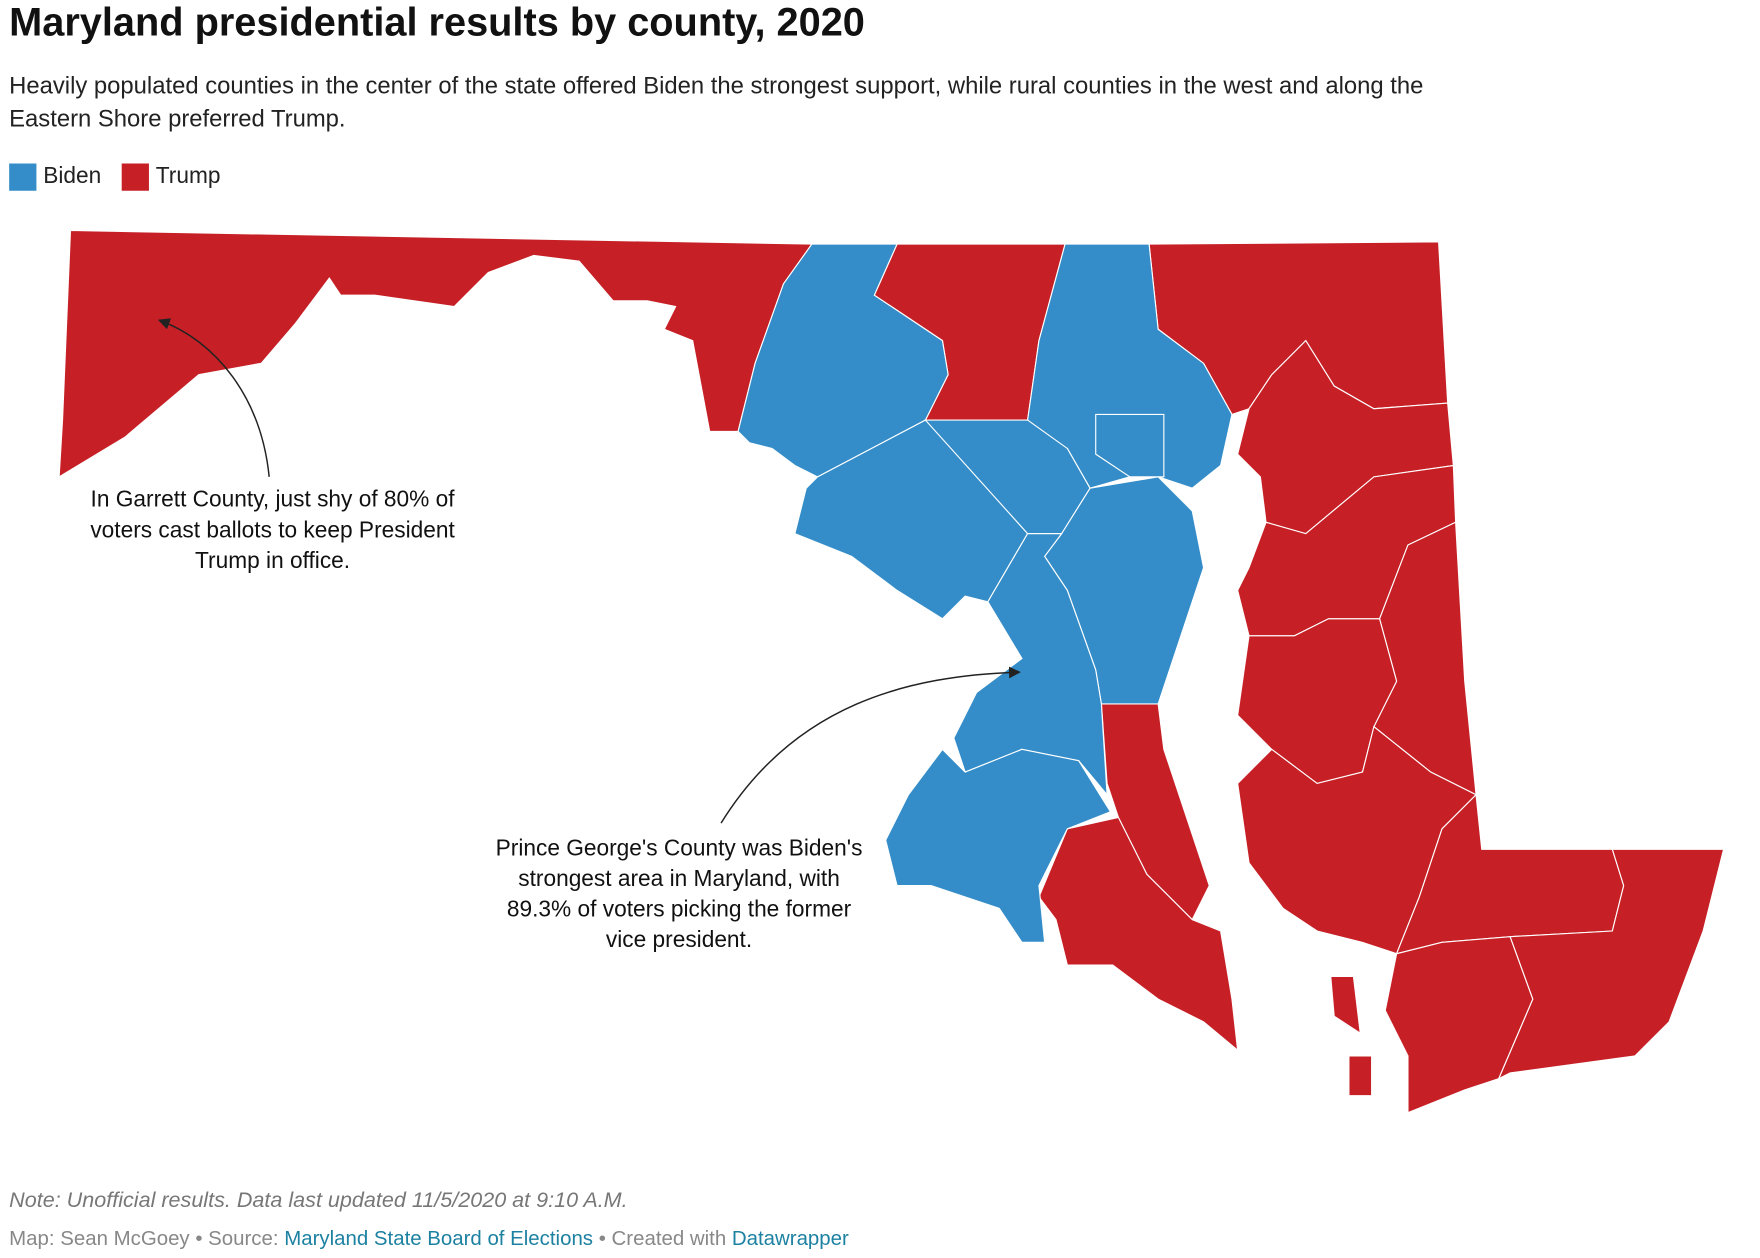 This screenshot has height=1258, width=1760. I want to click on created-label: Created with, so click(669, 1239).